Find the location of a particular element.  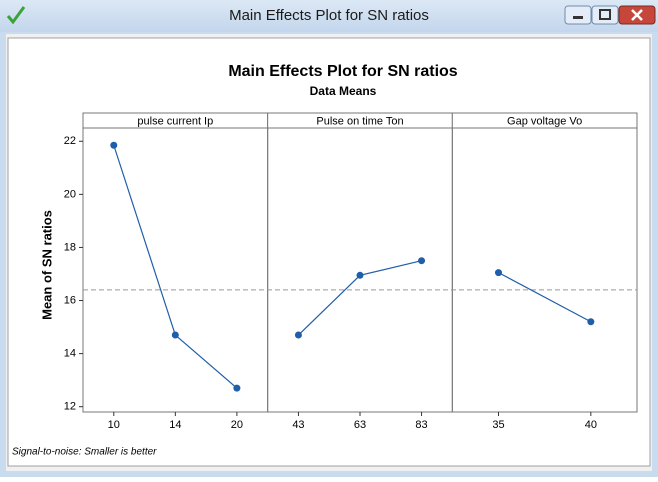

x-tick-label: 83 is located at coordinates (421, 425).